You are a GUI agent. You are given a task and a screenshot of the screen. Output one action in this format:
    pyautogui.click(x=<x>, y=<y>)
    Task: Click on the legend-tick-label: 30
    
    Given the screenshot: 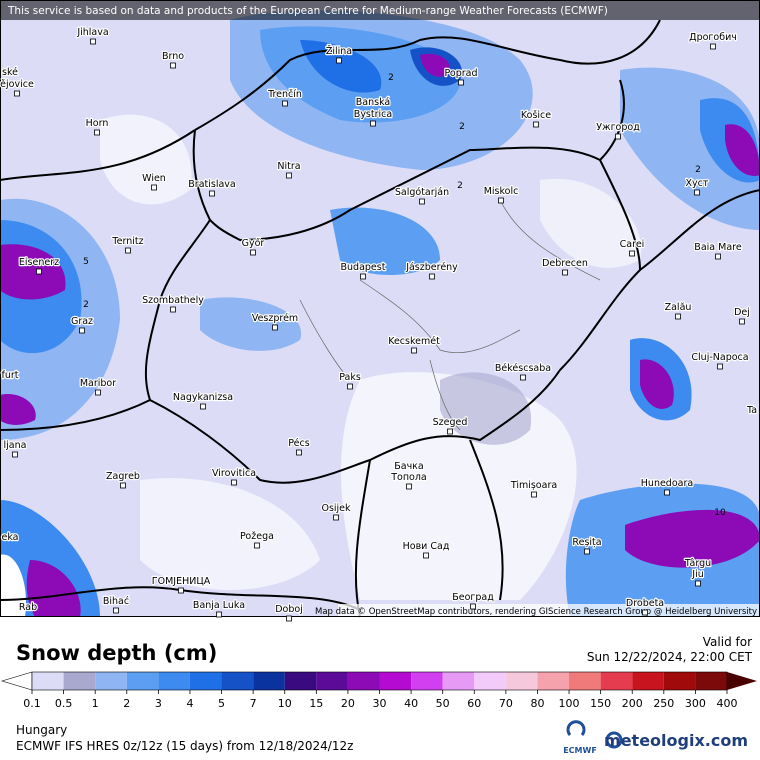 What is the action you would take?
    pyautogui.click(x=380, y=703)
    